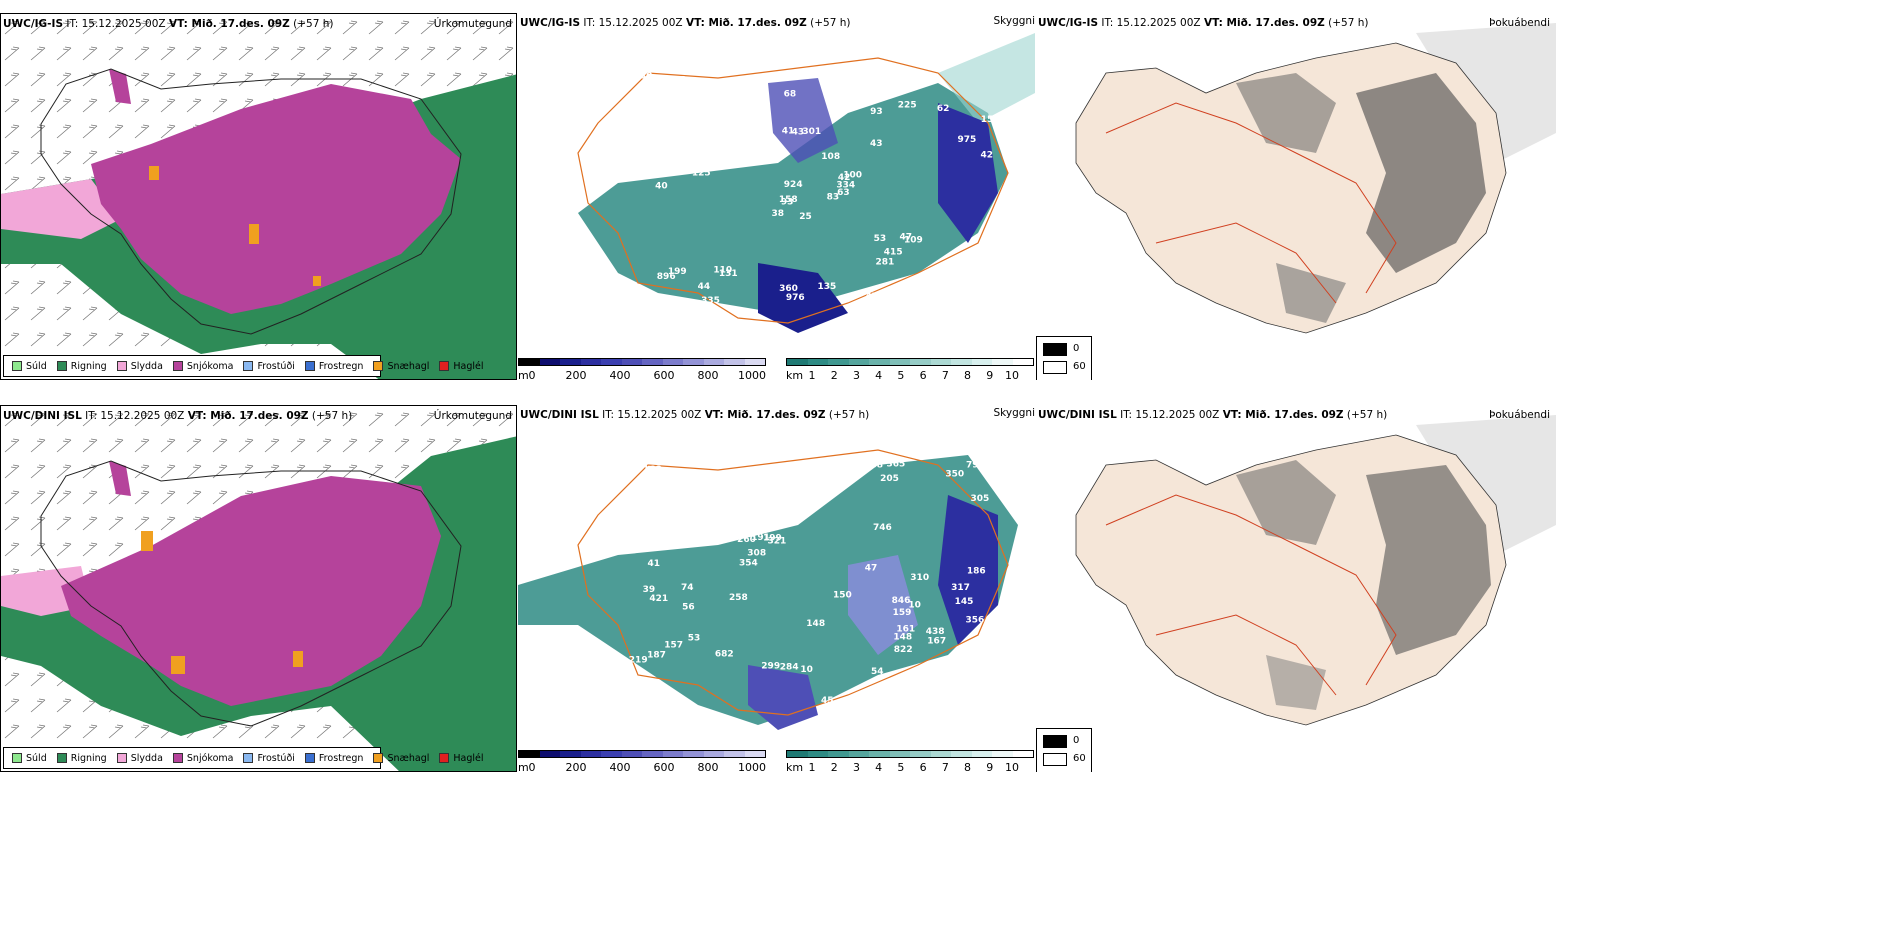 The height and width of the screenshot is (950, 1900). What do you see at coordinates (722, 270) in the screenshot?
I see `cloudbase-label: 110` at bounding box center [722, 270].